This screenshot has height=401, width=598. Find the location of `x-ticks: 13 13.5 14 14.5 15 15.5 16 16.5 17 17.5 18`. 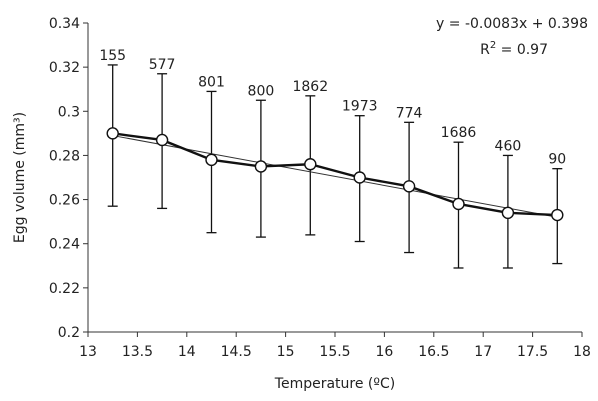

x-ticks: 13 13.5 14 14.5 15 15.5 16 16.5 17 17.5 18 is located at coordinates (335, 346).